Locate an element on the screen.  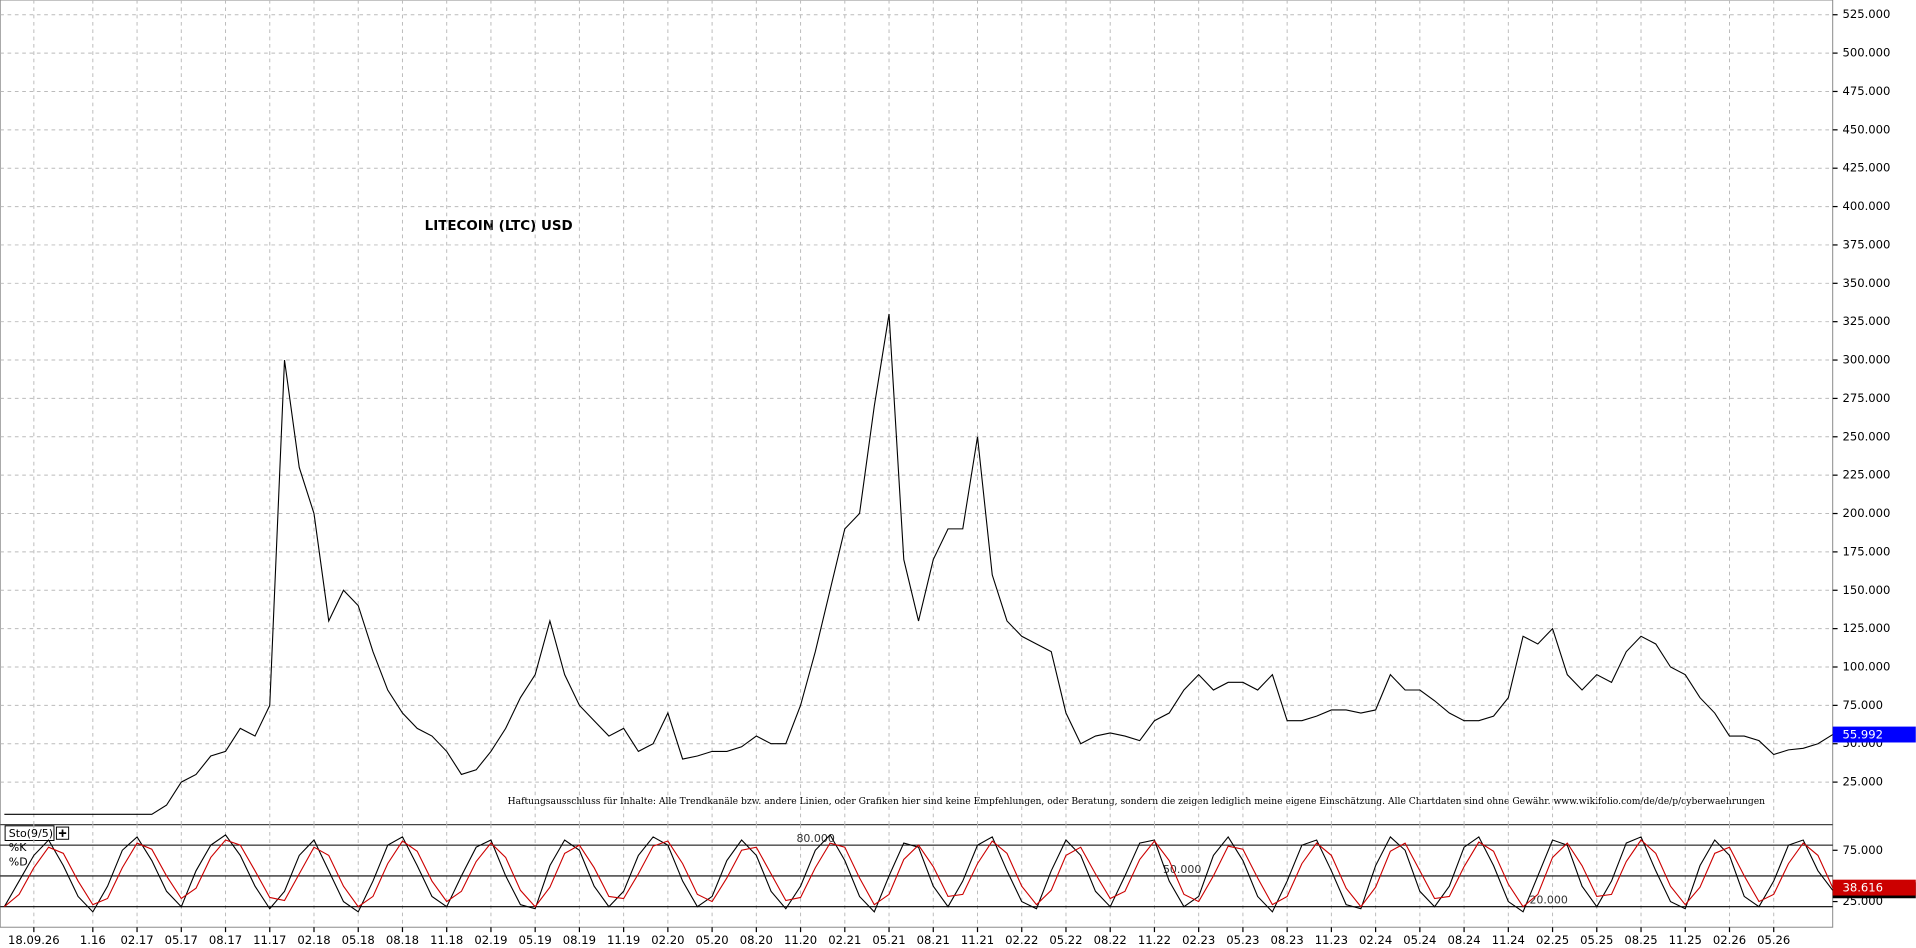
y-tick-label: 525.000 is located at coordinates (1866, 14).